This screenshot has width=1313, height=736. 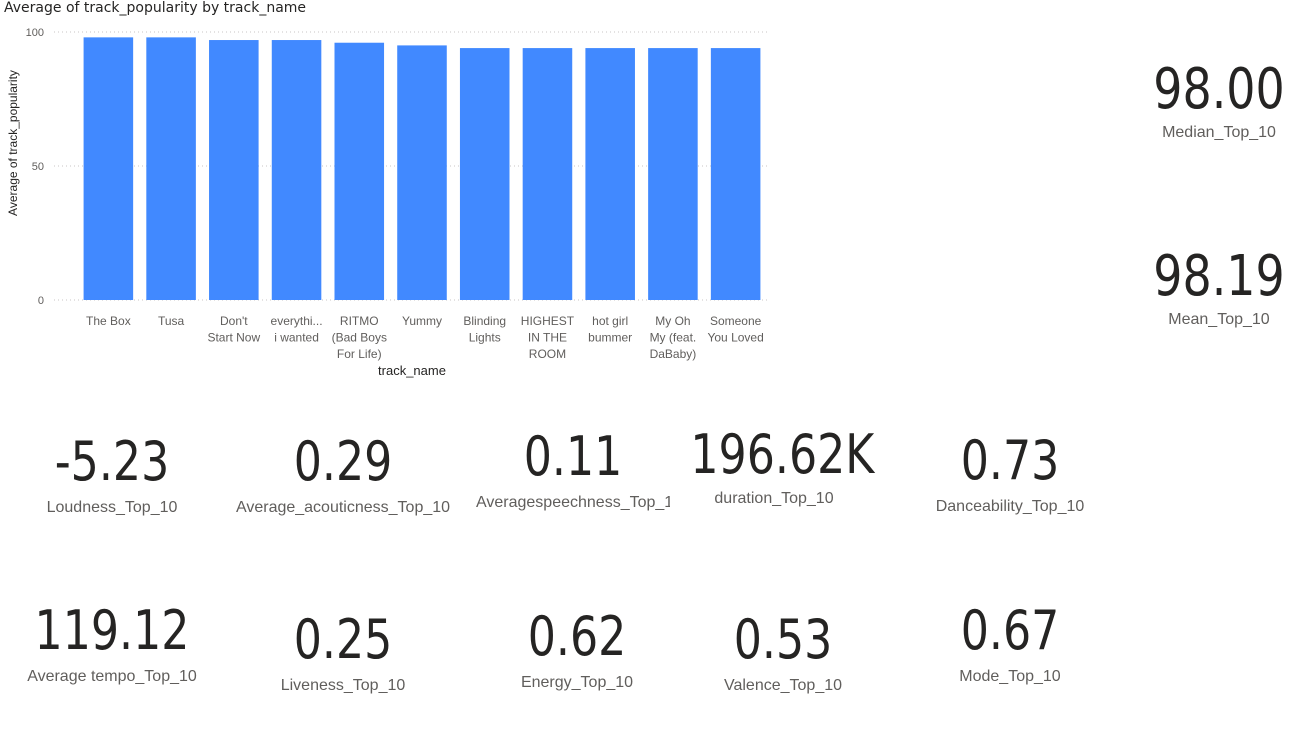 What do you see at coordinates (1010, 630) in the screenshot?
I see `mode-value: 0.67` at bounding box center [1010, 630].